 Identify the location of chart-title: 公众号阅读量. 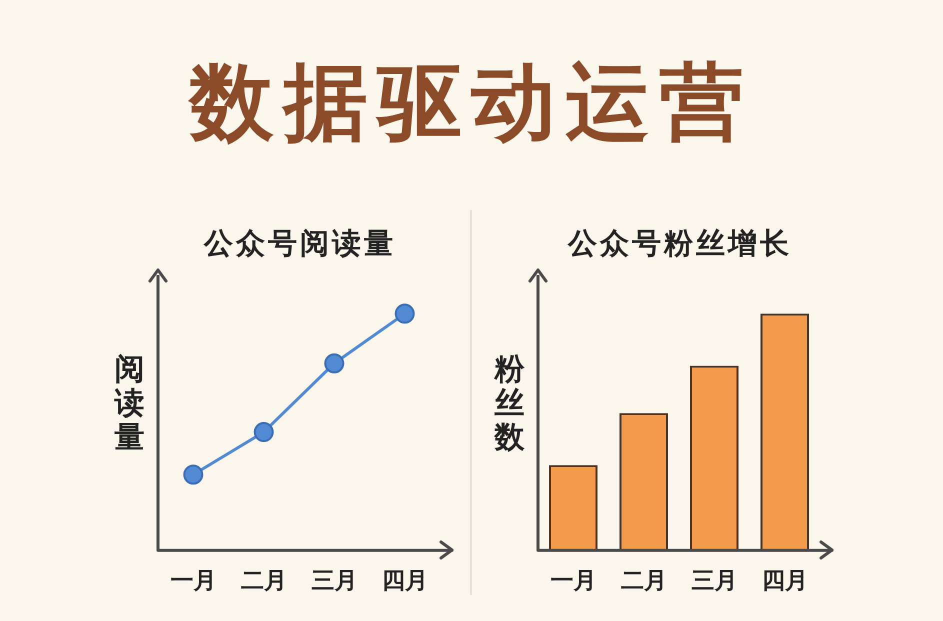
(299, 243).